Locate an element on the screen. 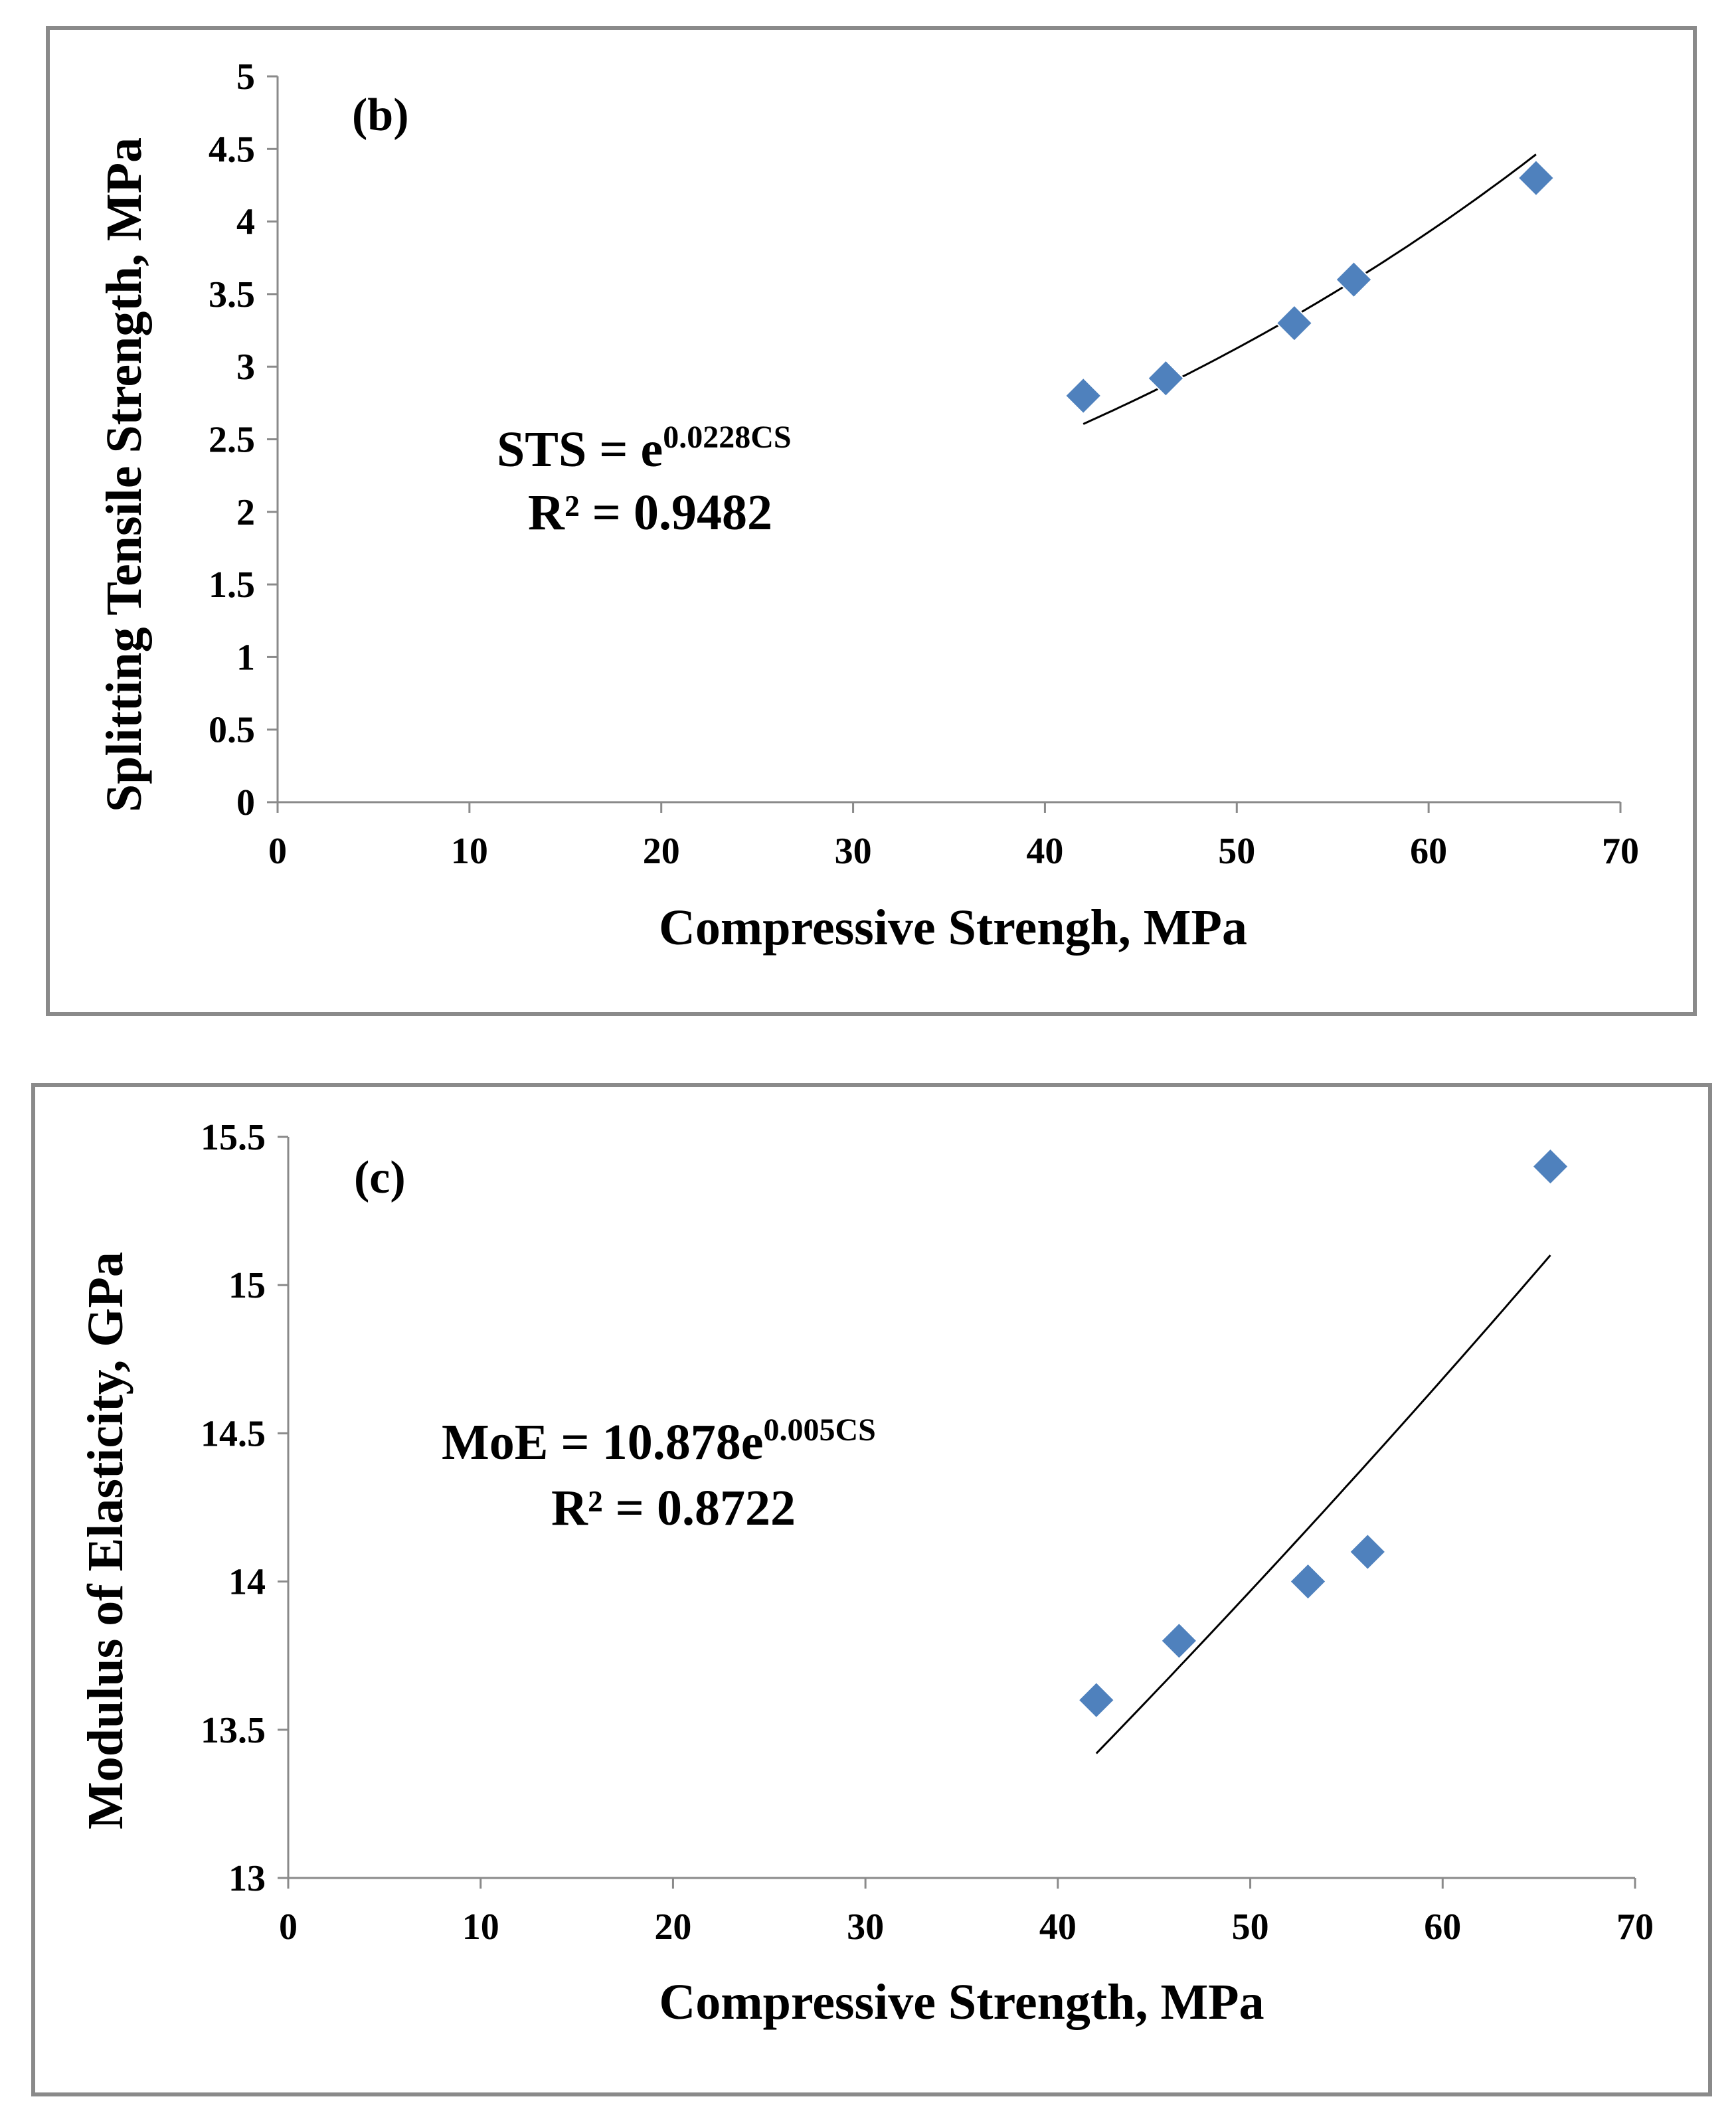  equation-exponent-b: 0.0228CS is located at coordinates (727, 437).